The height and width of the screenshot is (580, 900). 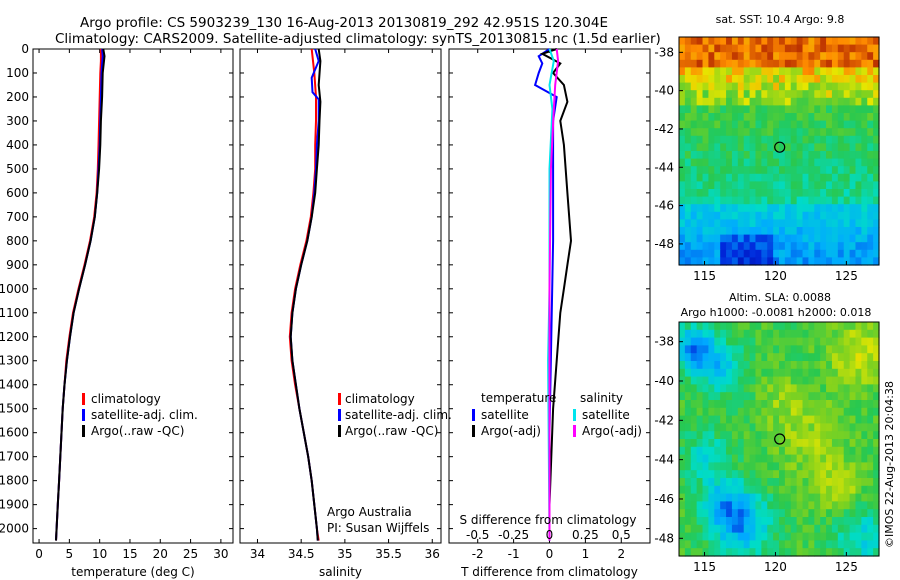 What do you see at coordinates (664, 342) in the screenshot?
I see `y-tick-label: -38` at bounding box center [664, 342].